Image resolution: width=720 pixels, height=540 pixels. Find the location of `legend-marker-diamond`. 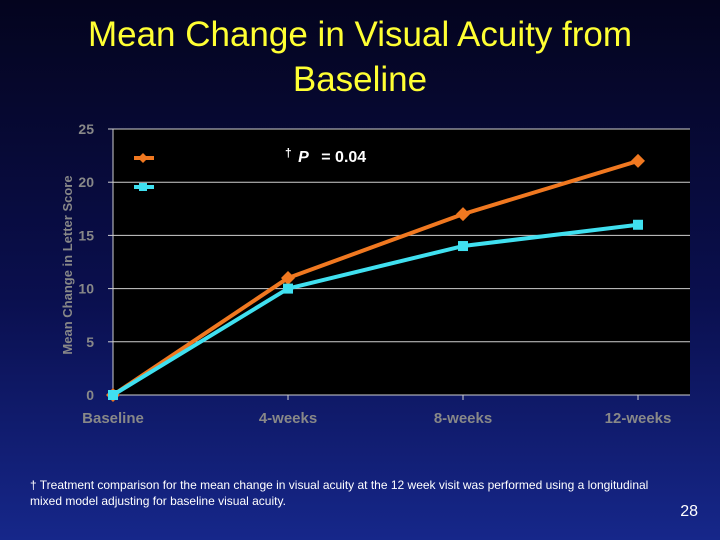

legend-marker-diamond is located at coordinates (143, 158).